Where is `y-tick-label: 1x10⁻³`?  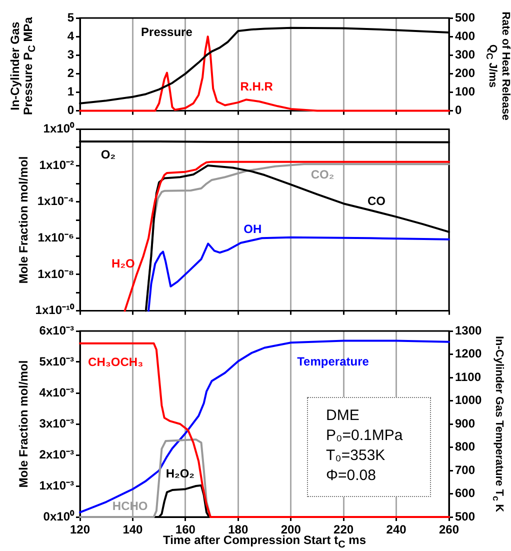 y-tick-label: 1x10⁻³ is located at coordinates (56, 485).